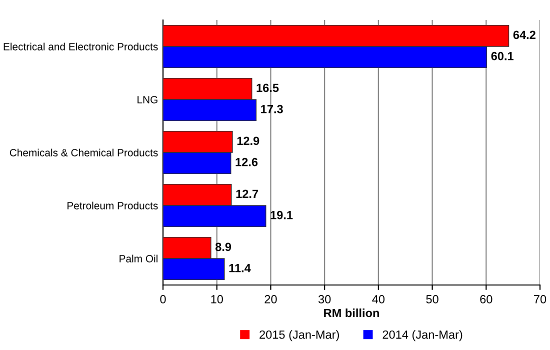 The image size is (550, 350). I want to click on y-tick-label: Electrical and Electronic Products, so click(81, 46).